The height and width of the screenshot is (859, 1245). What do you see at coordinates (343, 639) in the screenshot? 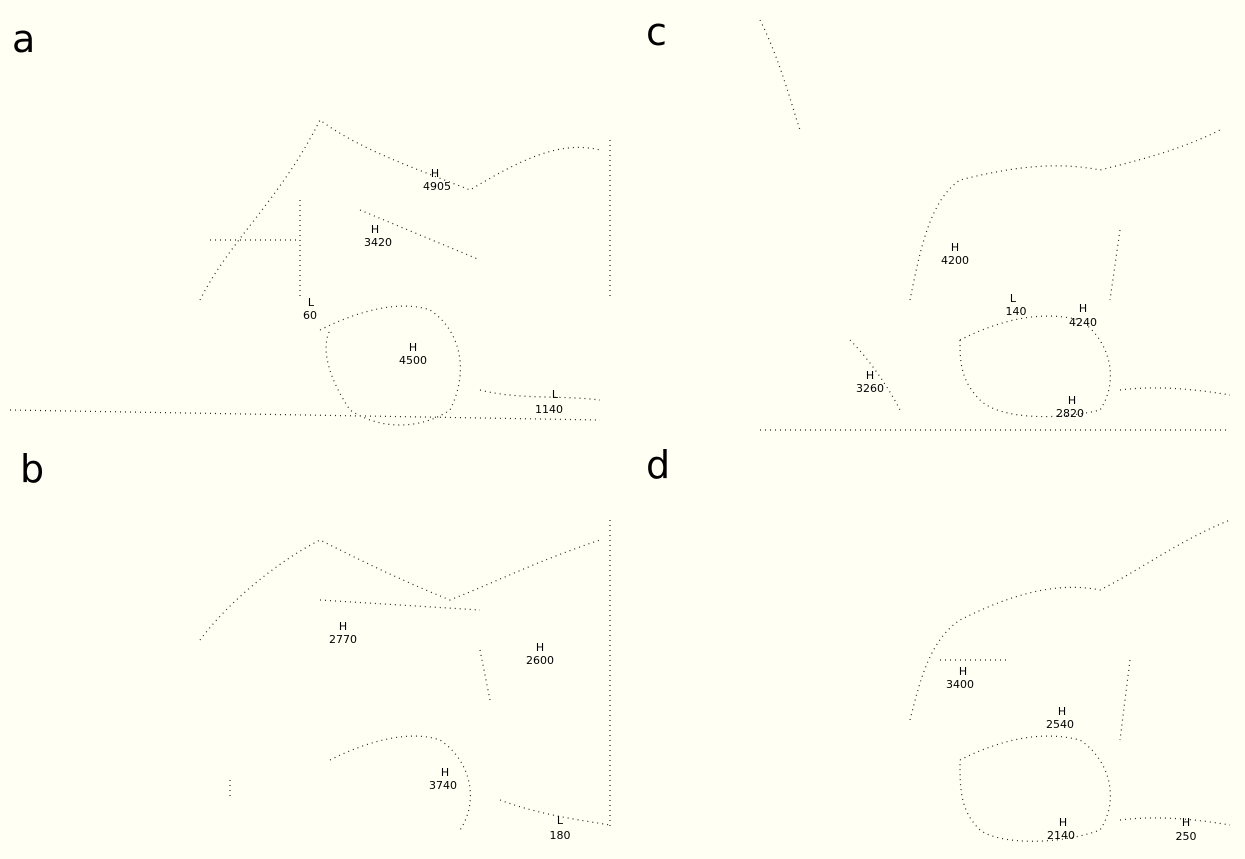
I see `pressure-value: 2770` at bounding box center [343, 639].